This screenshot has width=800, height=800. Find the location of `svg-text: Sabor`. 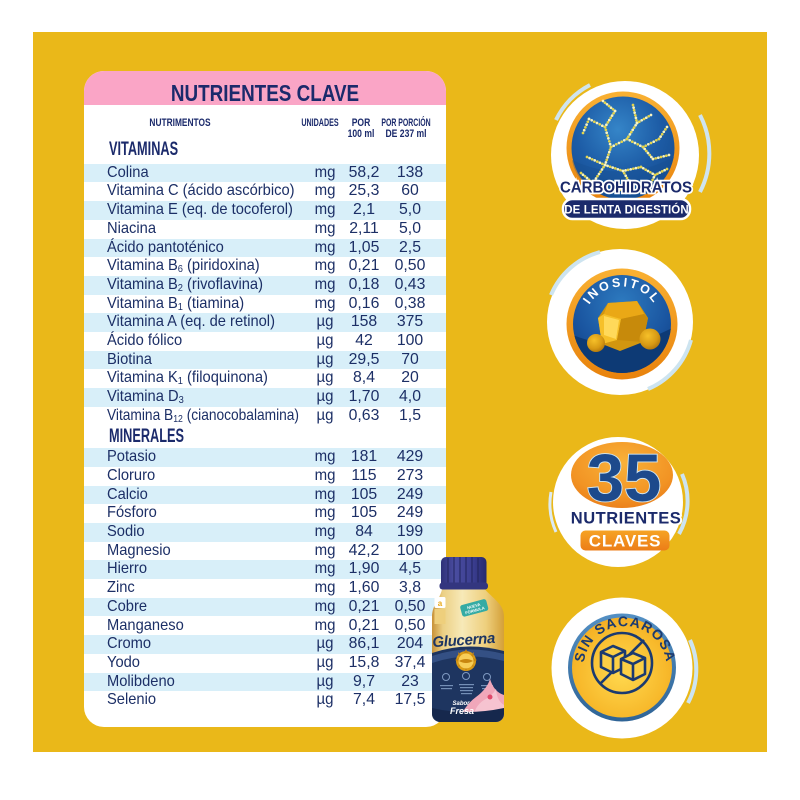

svg-text: Sabor is located at coordinates (461, 704).